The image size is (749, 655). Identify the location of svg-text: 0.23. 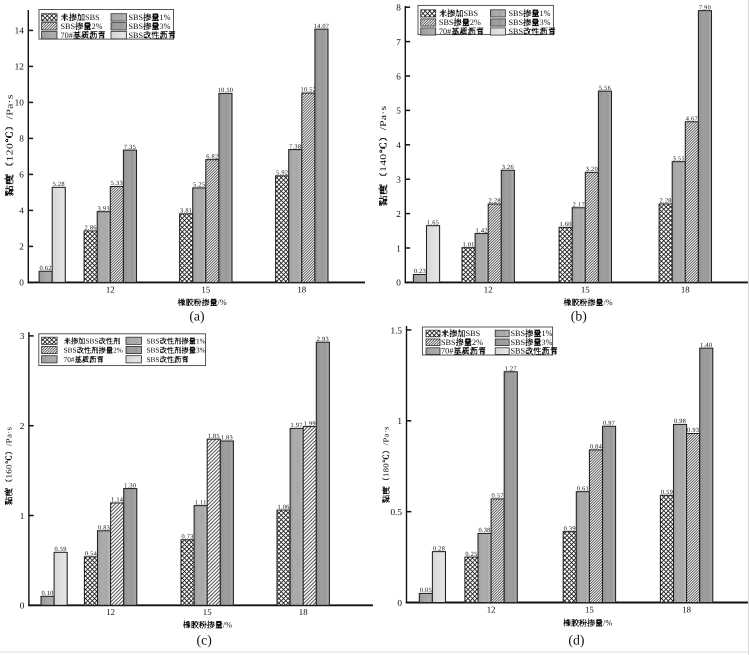
(420, 271).